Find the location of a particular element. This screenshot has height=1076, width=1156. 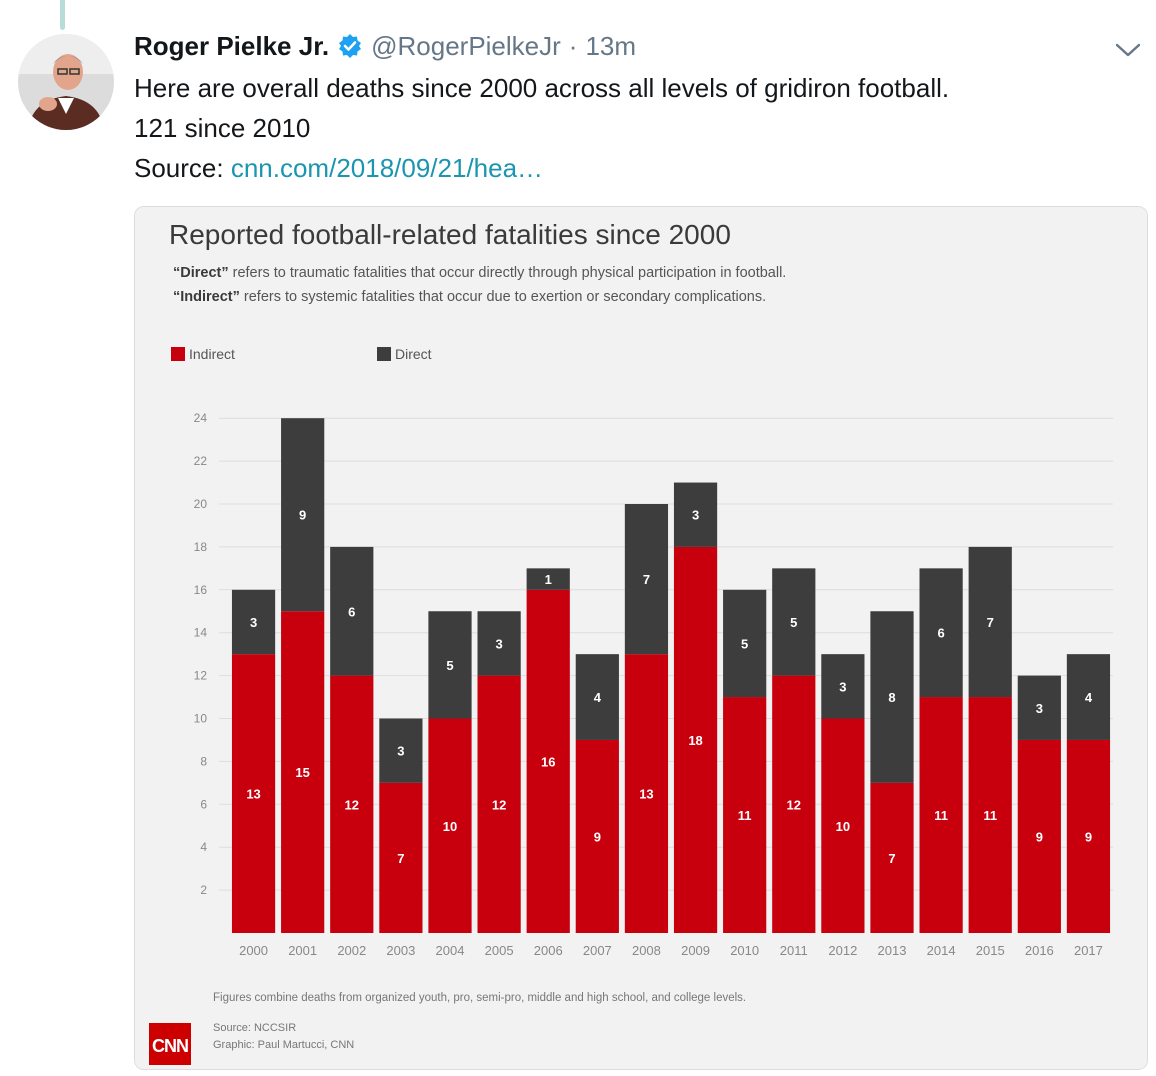

bar-label-indirect: 18 is located at coordinates (695, 740).